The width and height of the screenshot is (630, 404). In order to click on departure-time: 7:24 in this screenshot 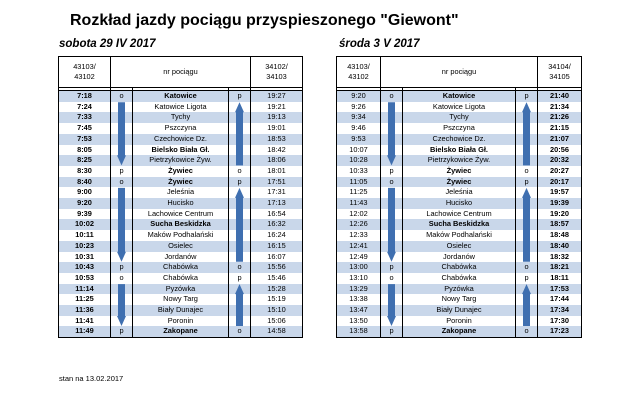, I will do `click(84, 107)`.